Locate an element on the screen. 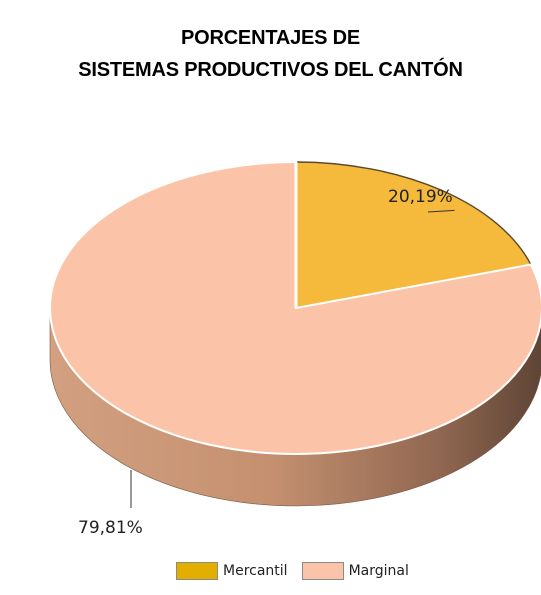  data-label-mercantil: 20,19% is located at coordinates (420, 197).